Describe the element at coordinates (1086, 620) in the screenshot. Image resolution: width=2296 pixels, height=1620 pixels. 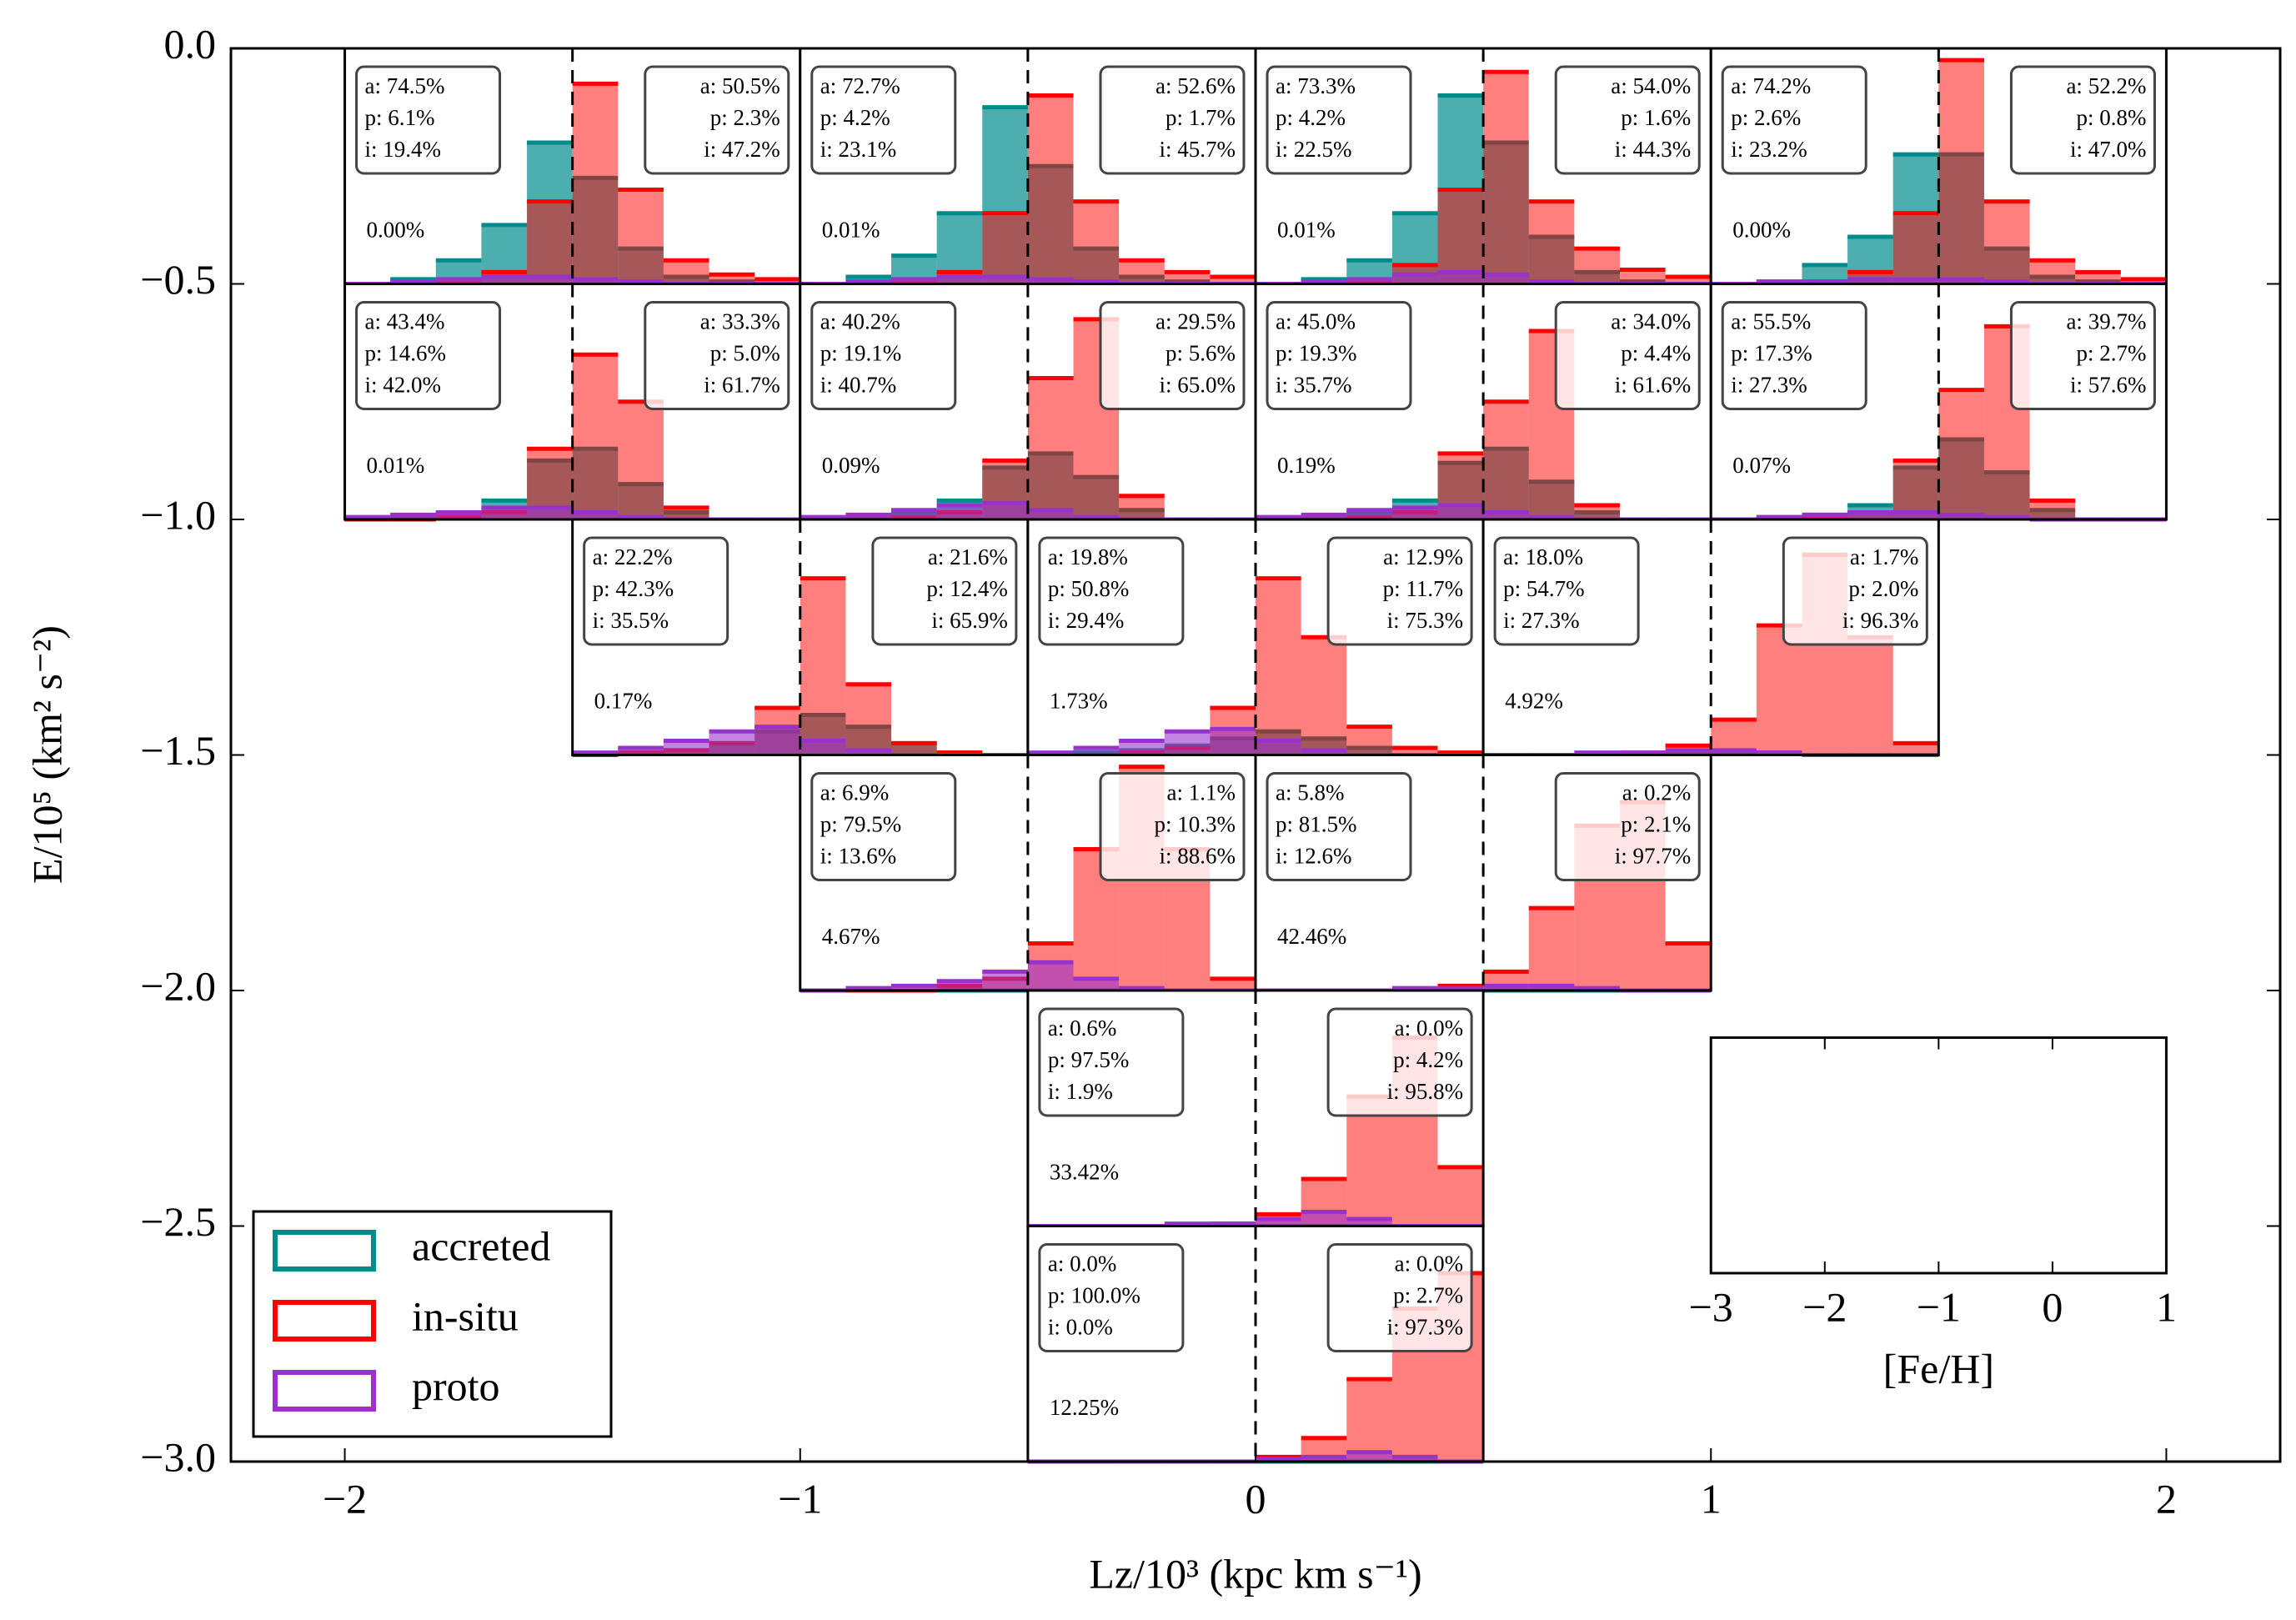
I see `info-text: i: 29.4%` at that location.